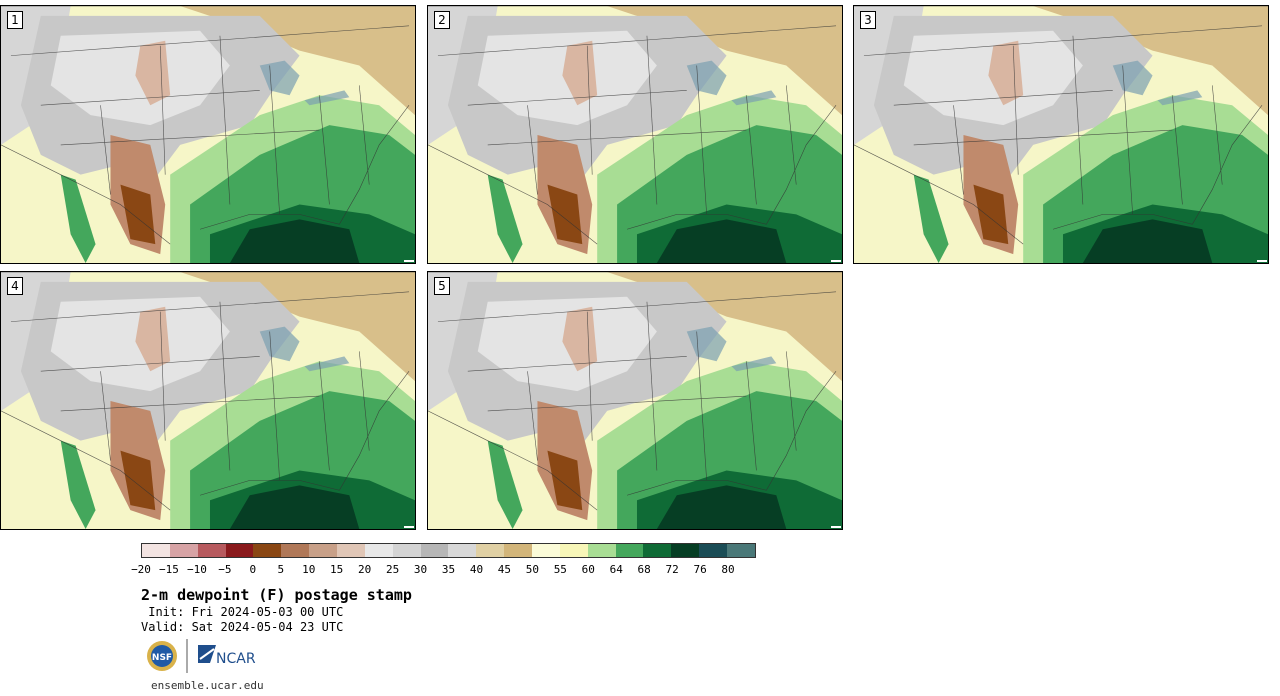  I want to click on colorbar-tick-label: 0, so click(253, 569).